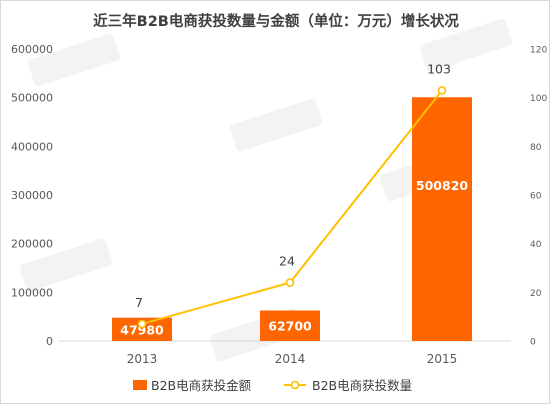 Image resolution: width=550 pixels, height=405 pixels. Describe the element at coordinates (362, 385) in the screenshot. I see `legend-line-label: B2B电商获投数量` at that location.